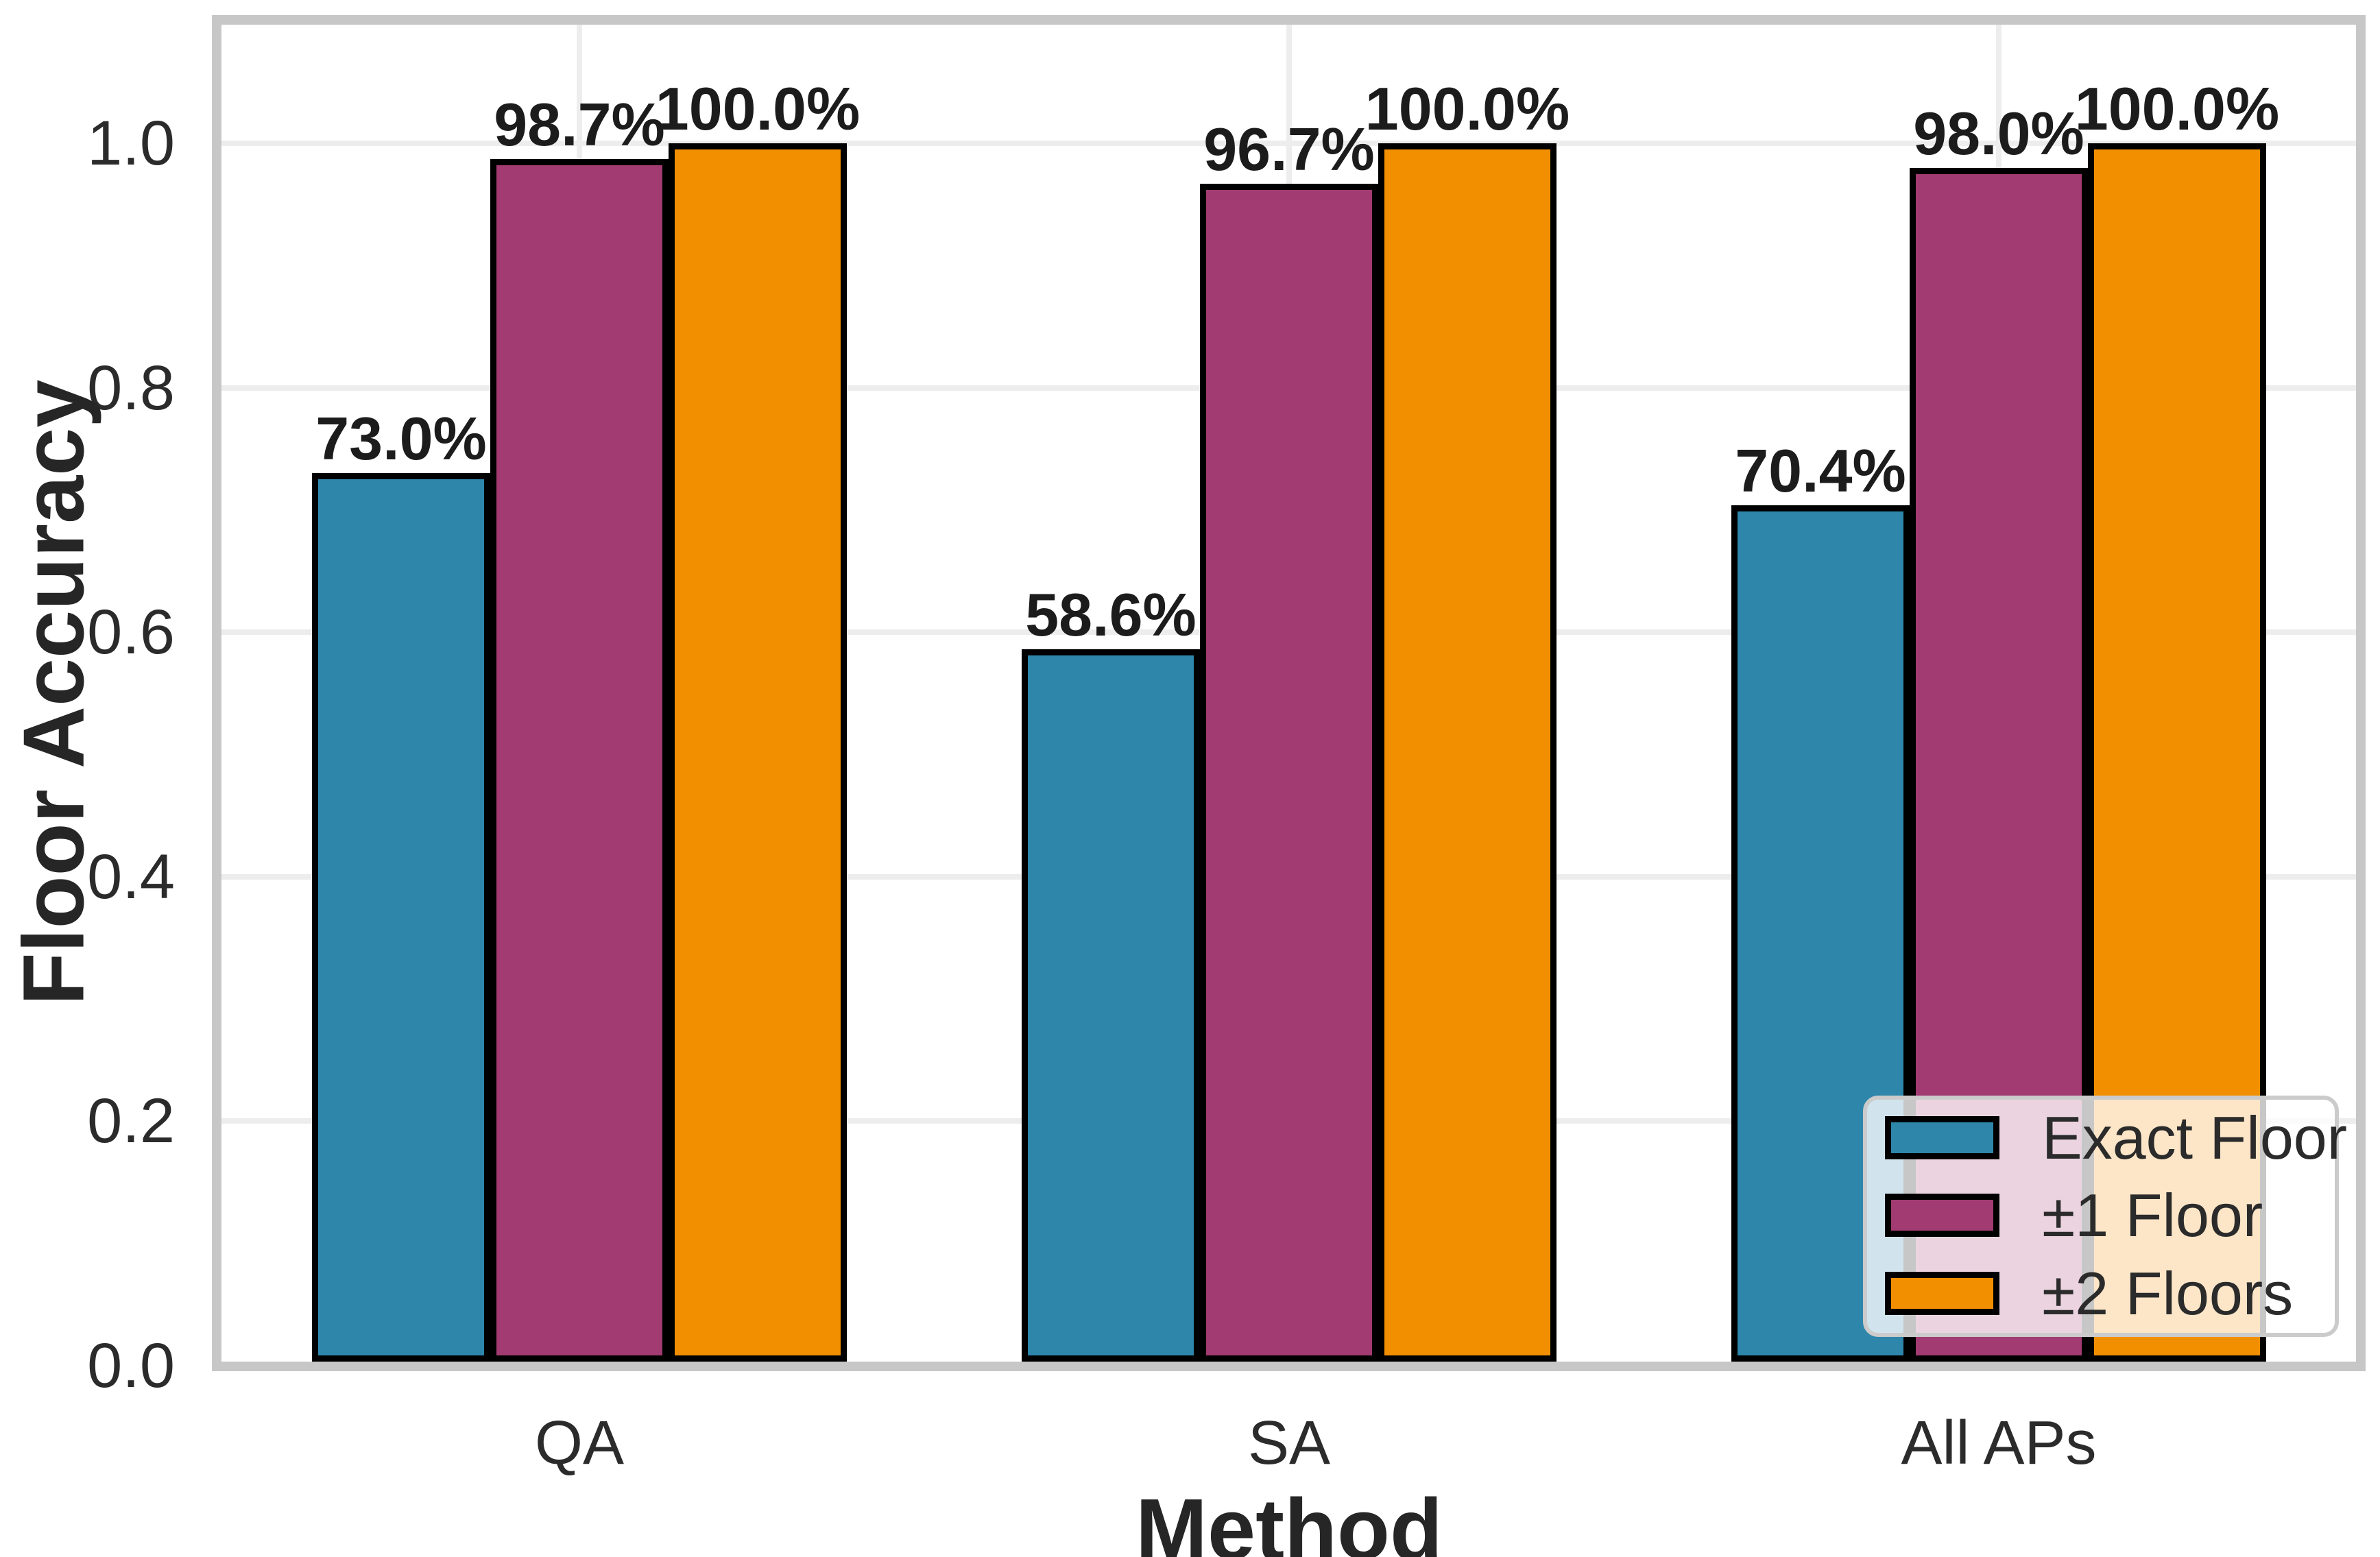 This screenshot has height=1557, width=2380. I want to click on y-axis-title: Floor Accuracy, so click(53, 692).